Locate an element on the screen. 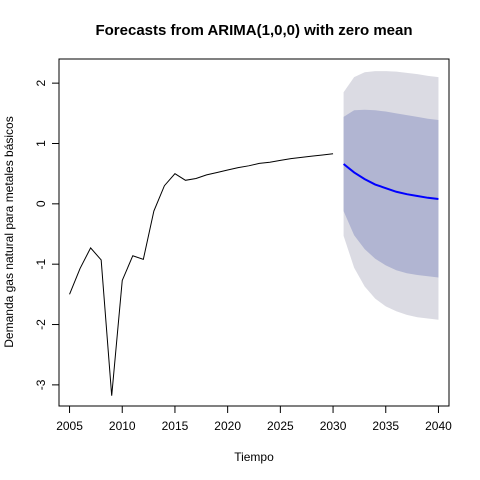  y-tick-label: -2 is located at coordinates (41, 324).